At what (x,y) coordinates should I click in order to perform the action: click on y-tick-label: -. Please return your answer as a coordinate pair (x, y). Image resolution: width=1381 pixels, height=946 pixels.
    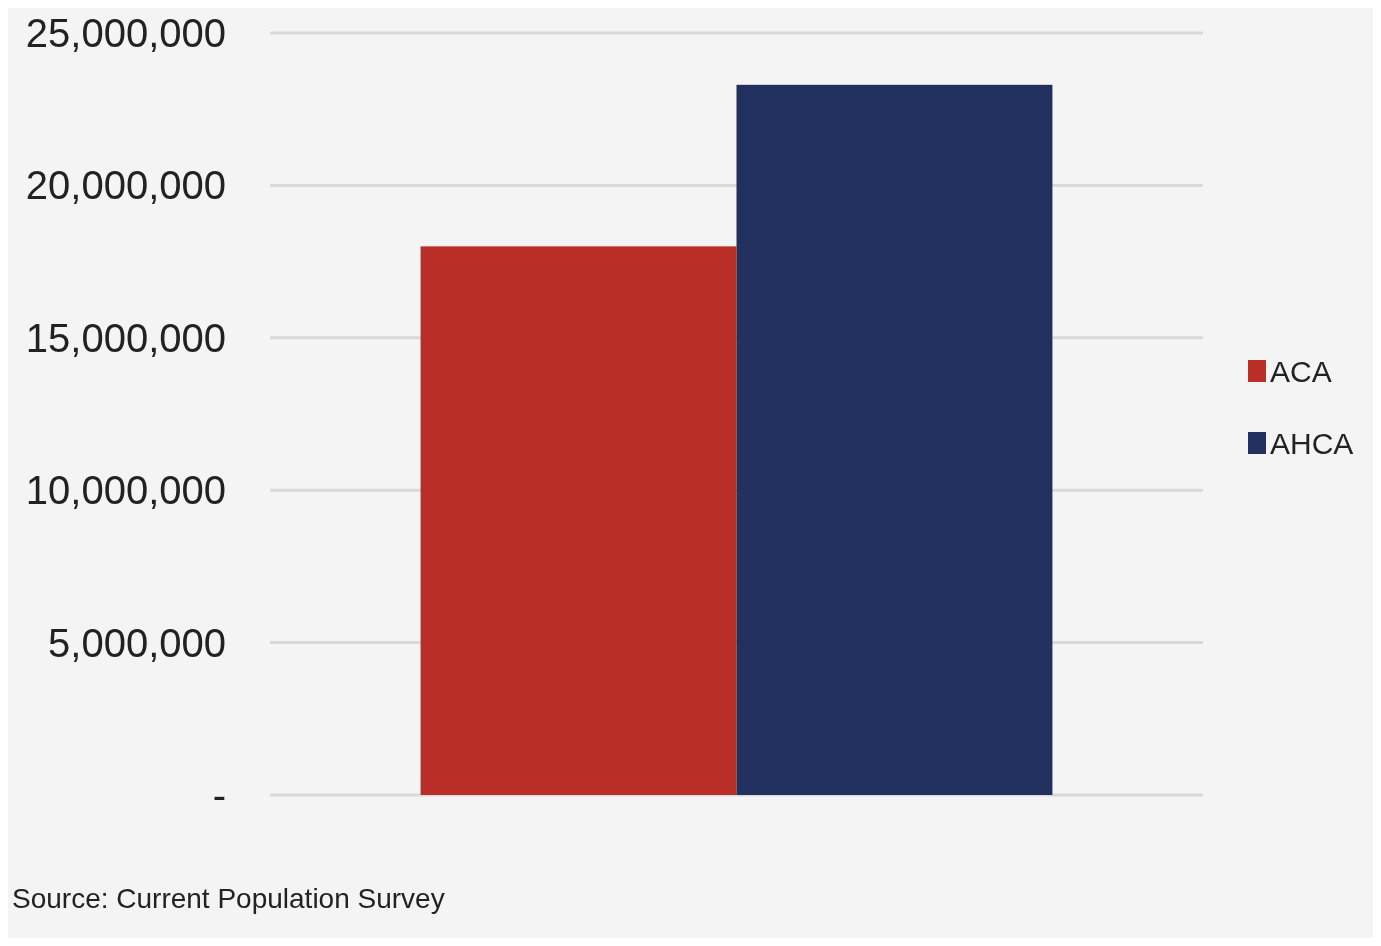
    Looking at the image, I should click on (219, 795).